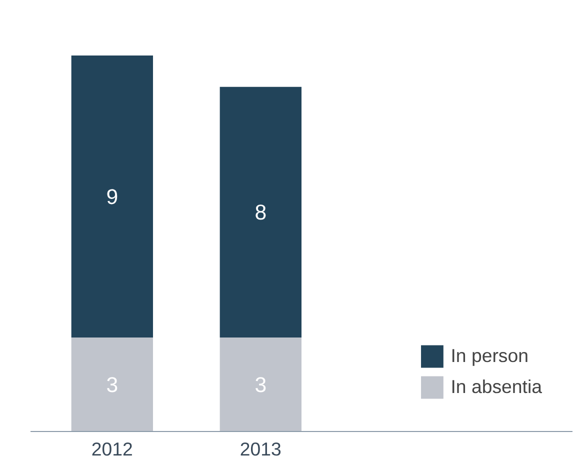 The height and width of the screenshot is (458, 577). What do you see at coordinates (489, 356) in the screenshot?
I see `legend-label: In person` at bounding box center [489, 356].